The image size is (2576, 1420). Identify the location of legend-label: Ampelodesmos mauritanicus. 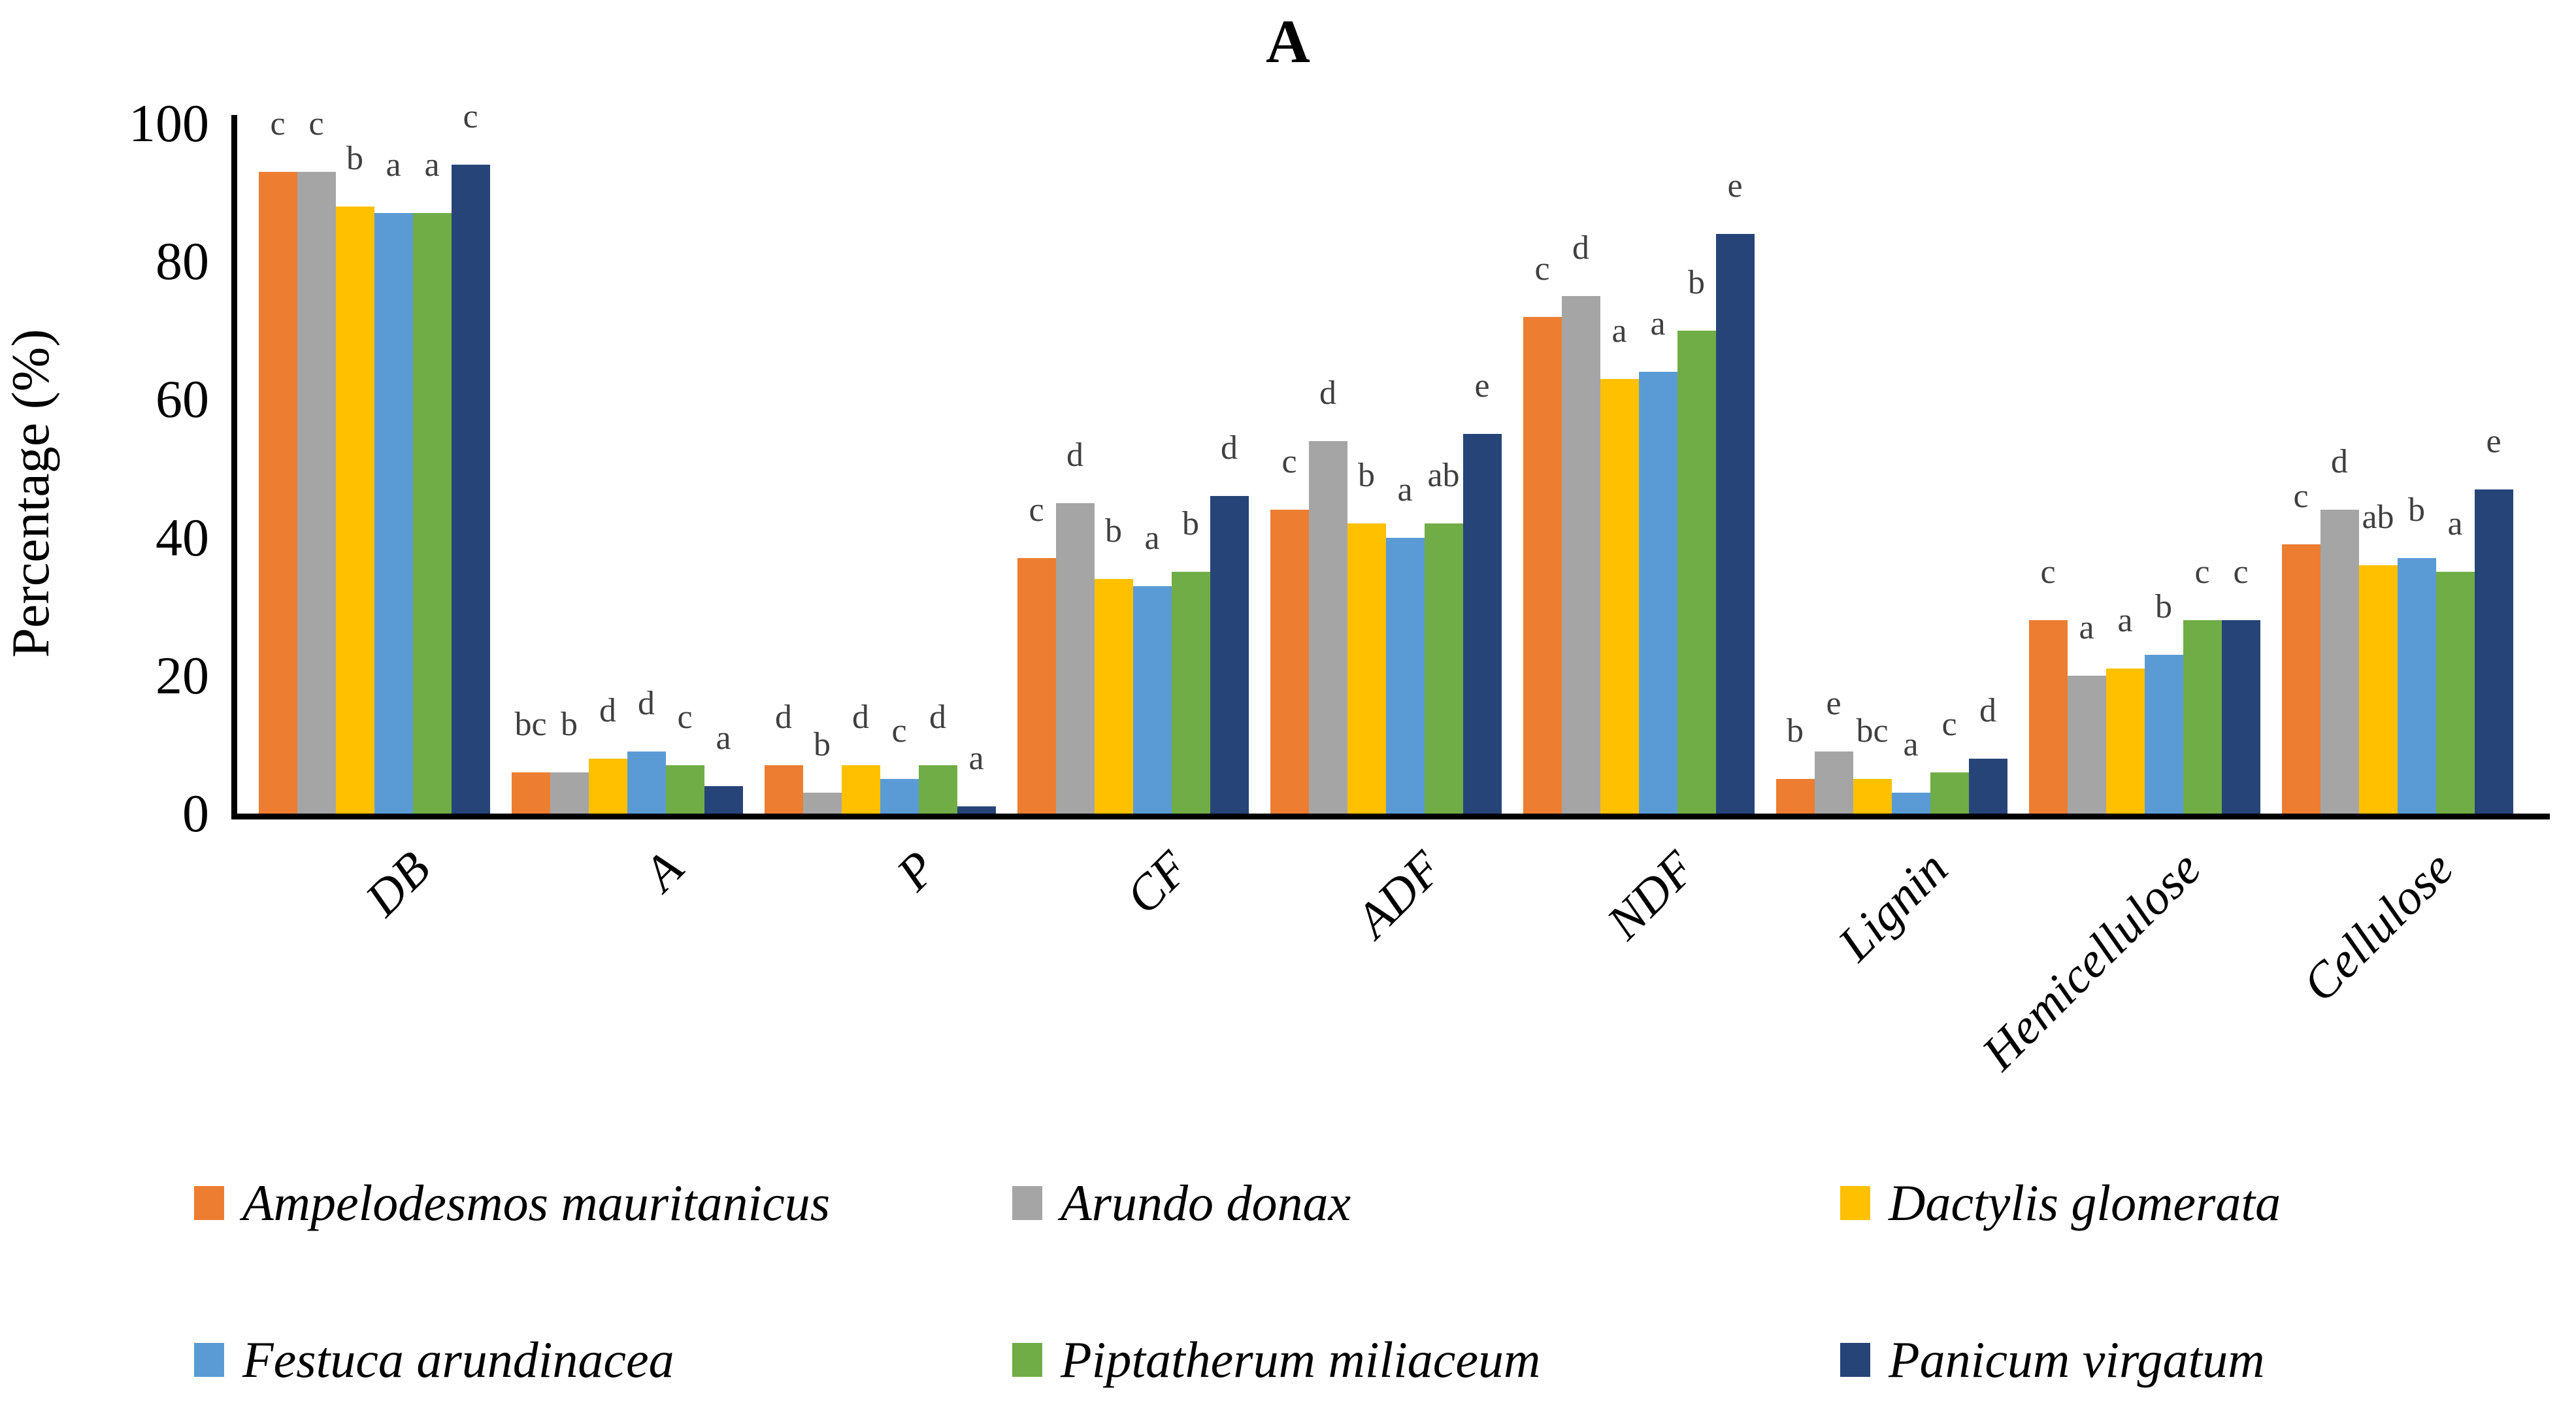
(536, 1202).